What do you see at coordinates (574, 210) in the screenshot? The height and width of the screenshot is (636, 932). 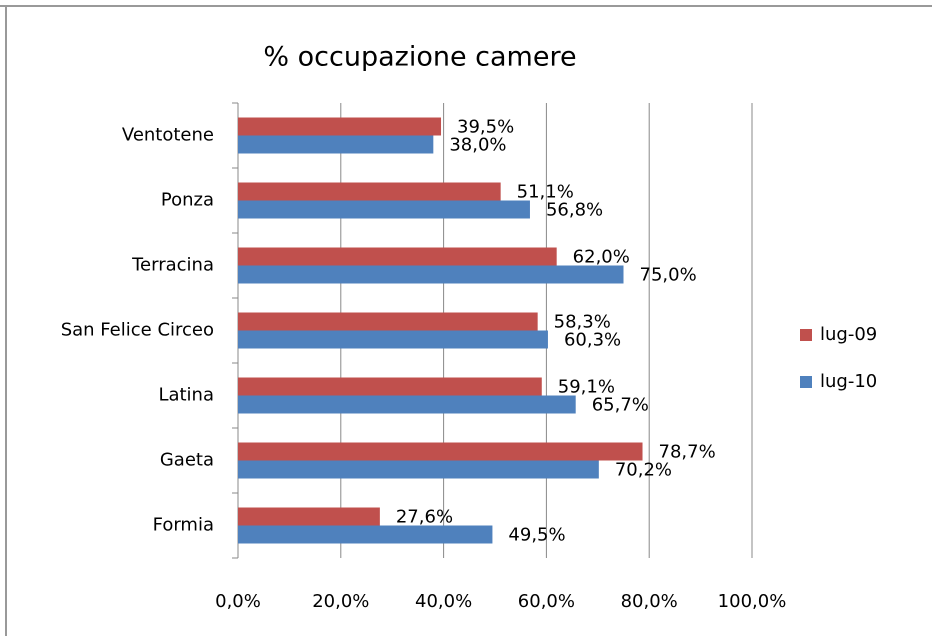 I see `data-label: 56,8%` at bounding box center [574, 210].